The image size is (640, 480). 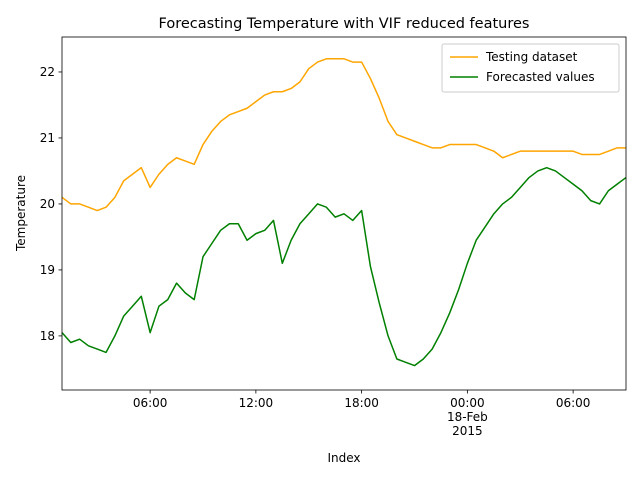 What do you see at coordinates (47, 336) in the screenshot?
I see `y-tick-label: 18` at bounding box center [47, 336].